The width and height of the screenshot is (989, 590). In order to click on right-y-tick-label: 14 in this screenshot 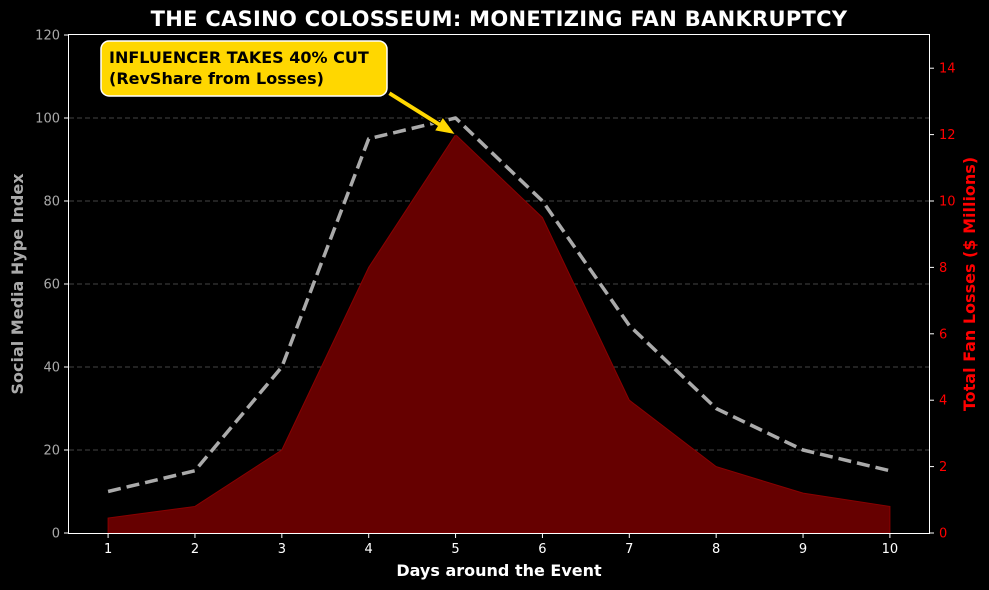, I will do `click(947, 69)`.